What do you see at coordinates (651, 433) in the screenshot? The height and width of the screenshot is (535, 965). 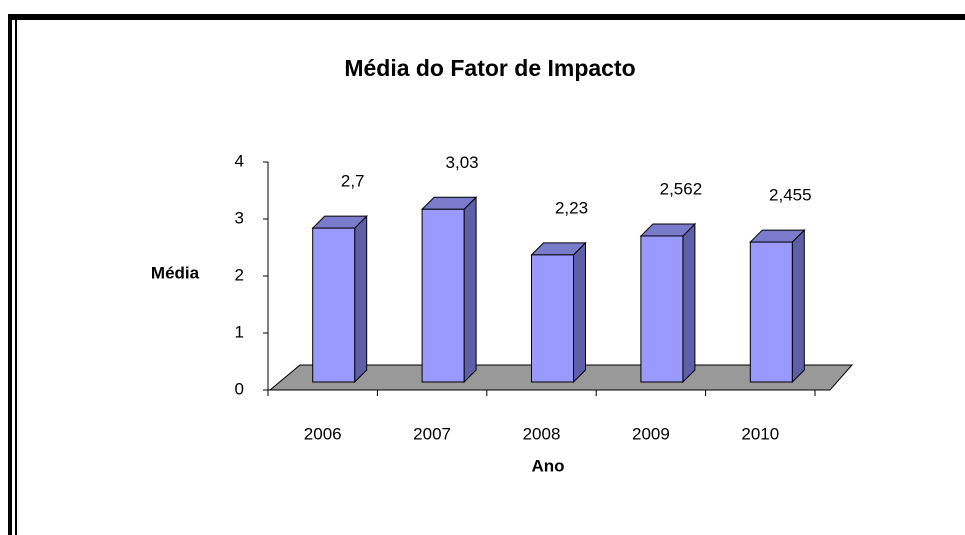 I see `x-tick-label: 2009` at bounding box center [651, 433].